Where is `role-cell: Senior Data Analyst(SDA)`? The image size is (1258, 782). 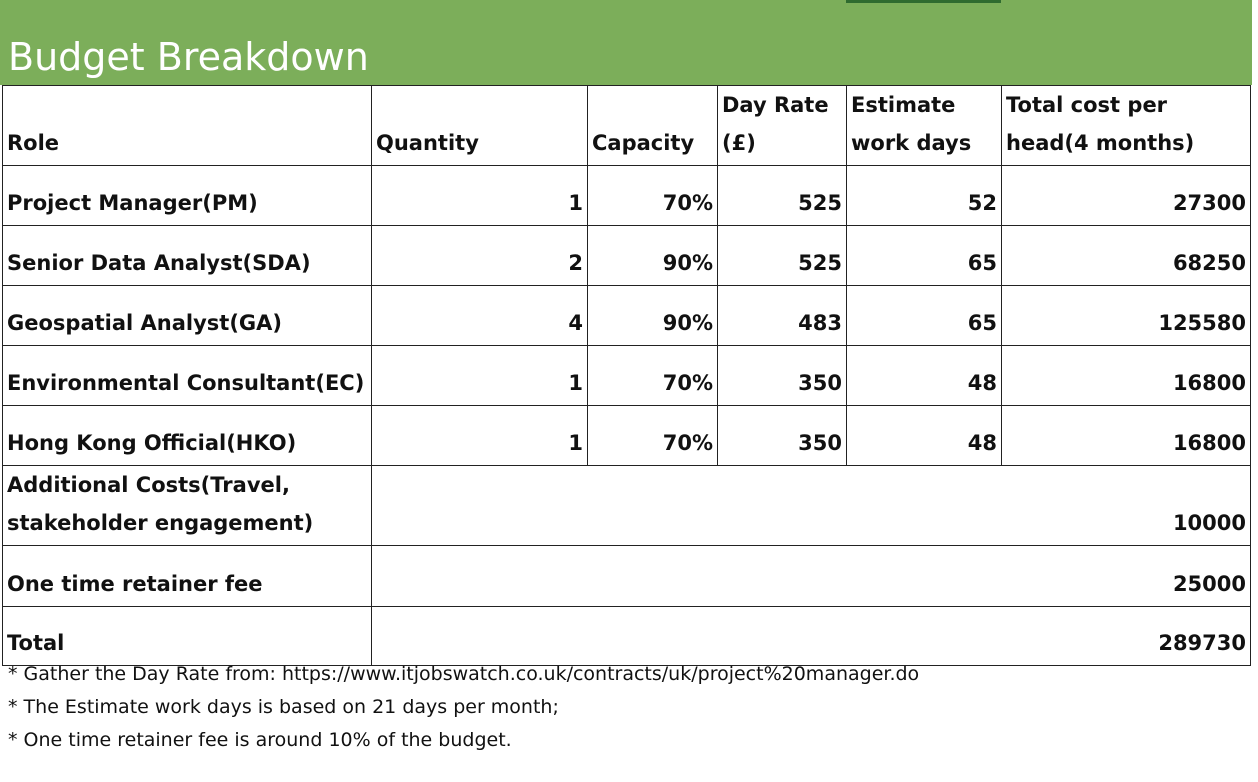 role-cell: Senior Data Analyst(SDA) is located at coordinates (187, 255).